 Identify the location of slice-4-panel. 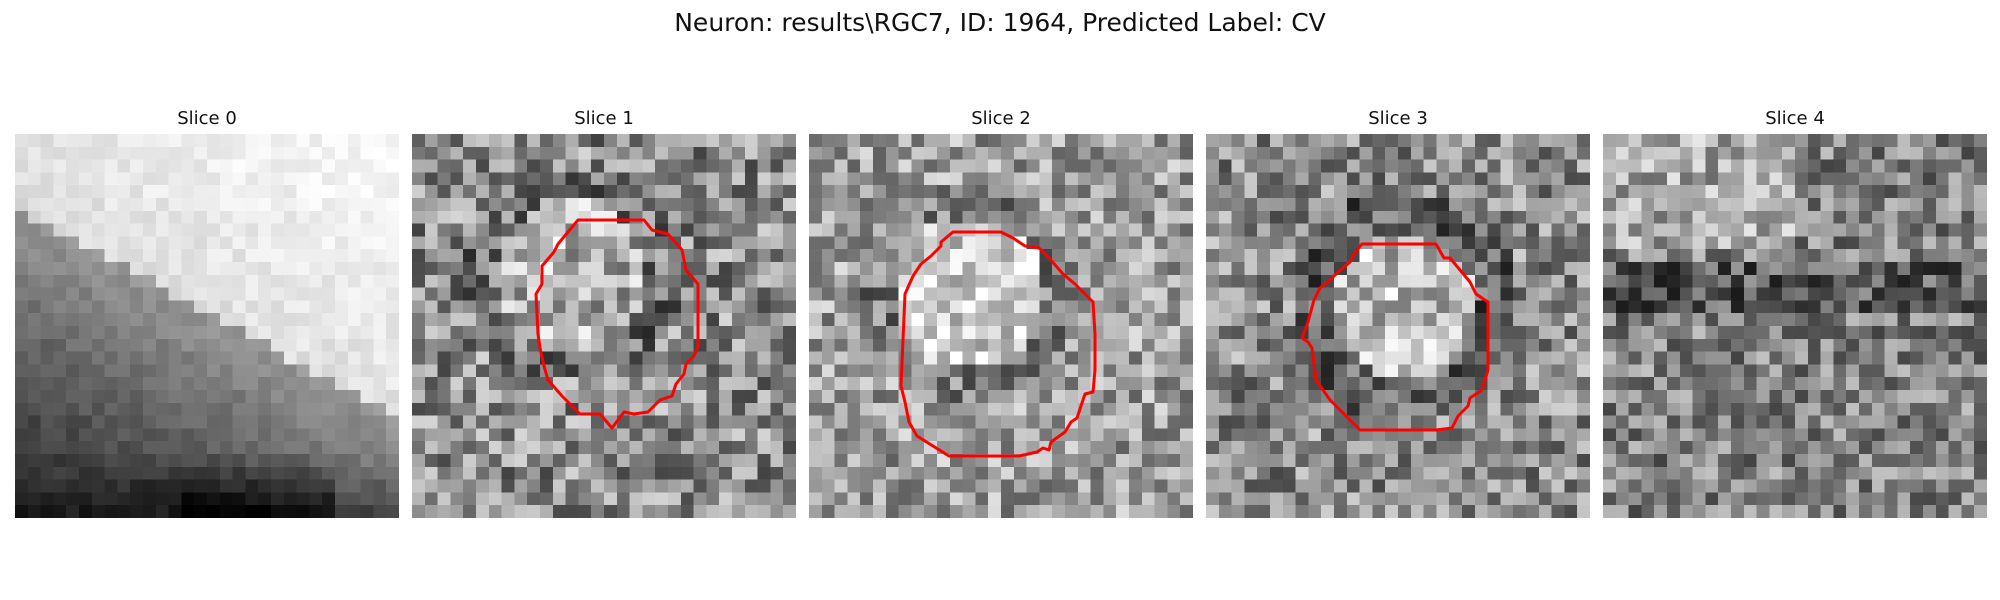
(1795, 326).